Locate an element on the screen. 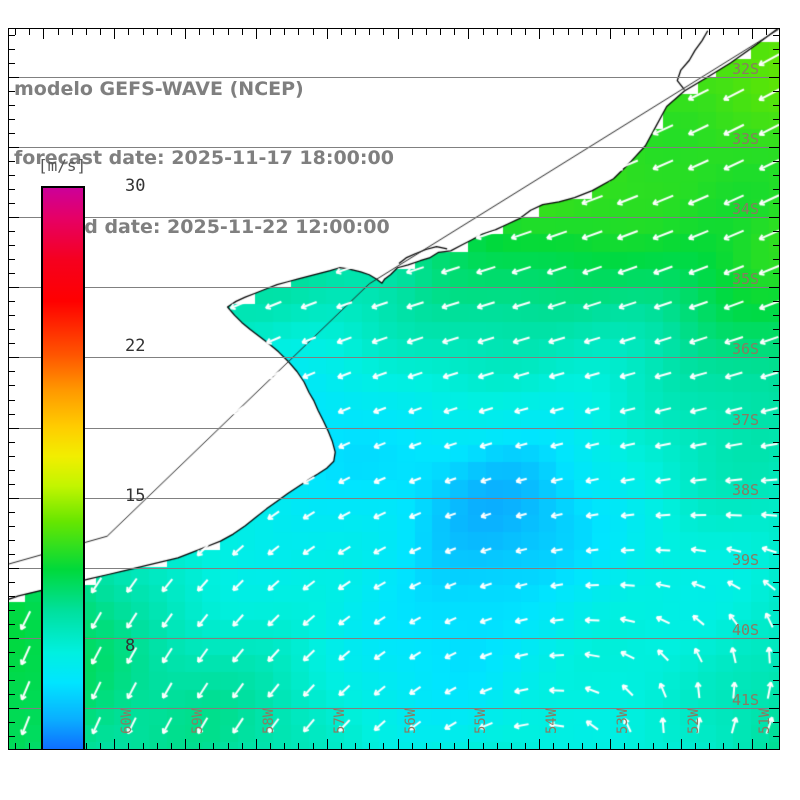  latitude-label-37S: 37S is located at coordinates (746, 419).